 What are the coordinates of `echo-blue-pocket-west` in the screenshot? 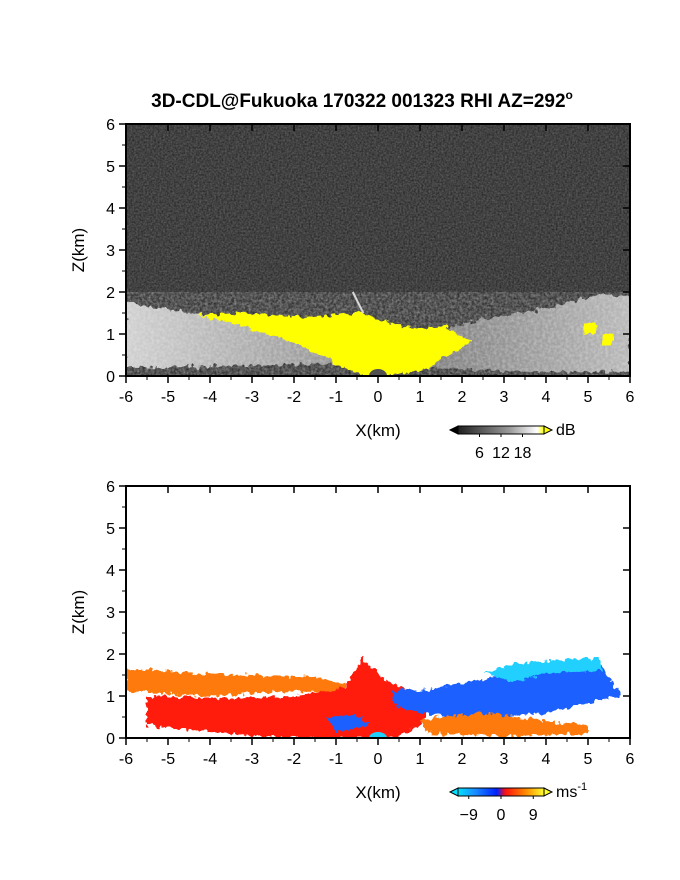 It's located at (348, 723).